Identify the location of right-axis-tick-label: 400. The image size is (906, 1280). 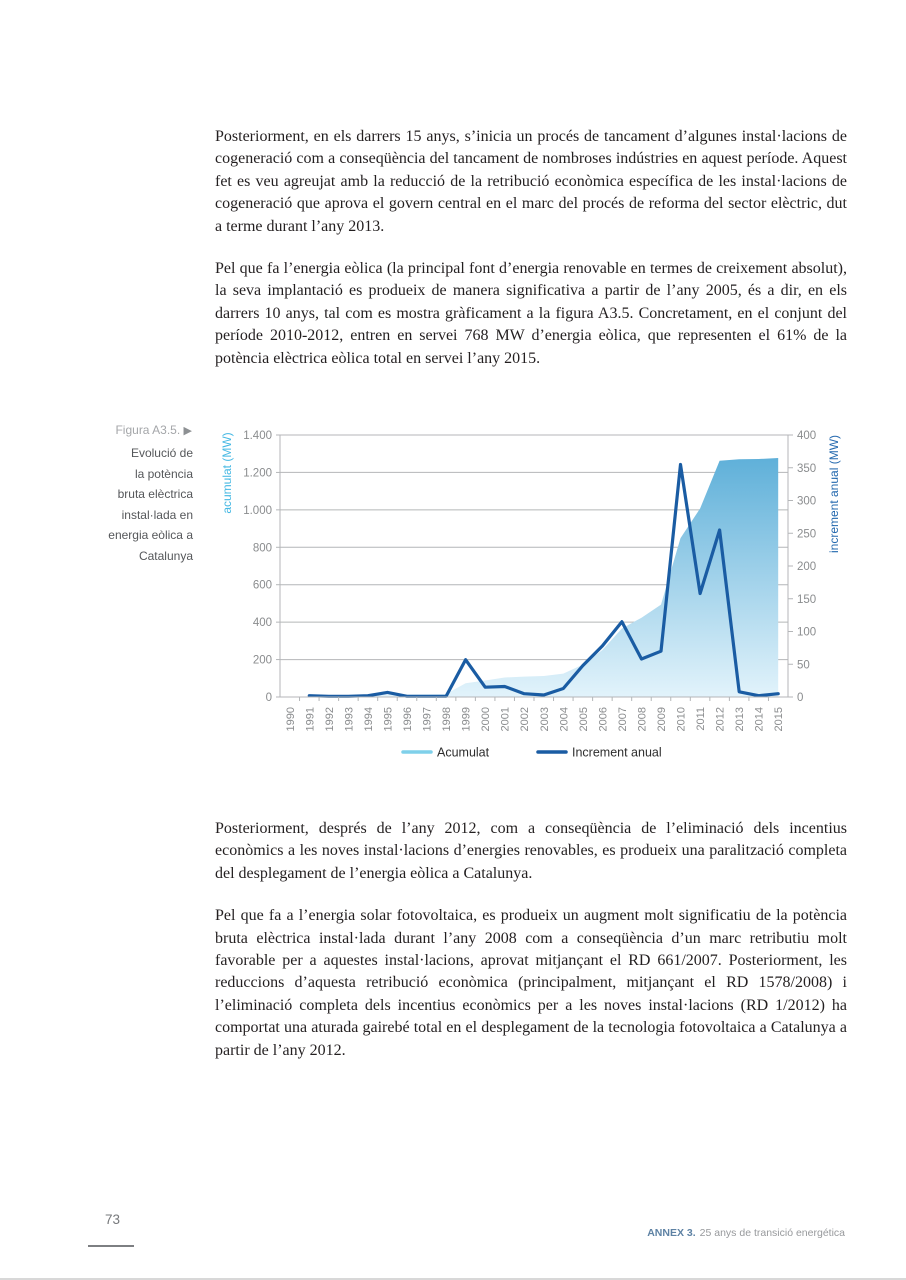
(806, 436).